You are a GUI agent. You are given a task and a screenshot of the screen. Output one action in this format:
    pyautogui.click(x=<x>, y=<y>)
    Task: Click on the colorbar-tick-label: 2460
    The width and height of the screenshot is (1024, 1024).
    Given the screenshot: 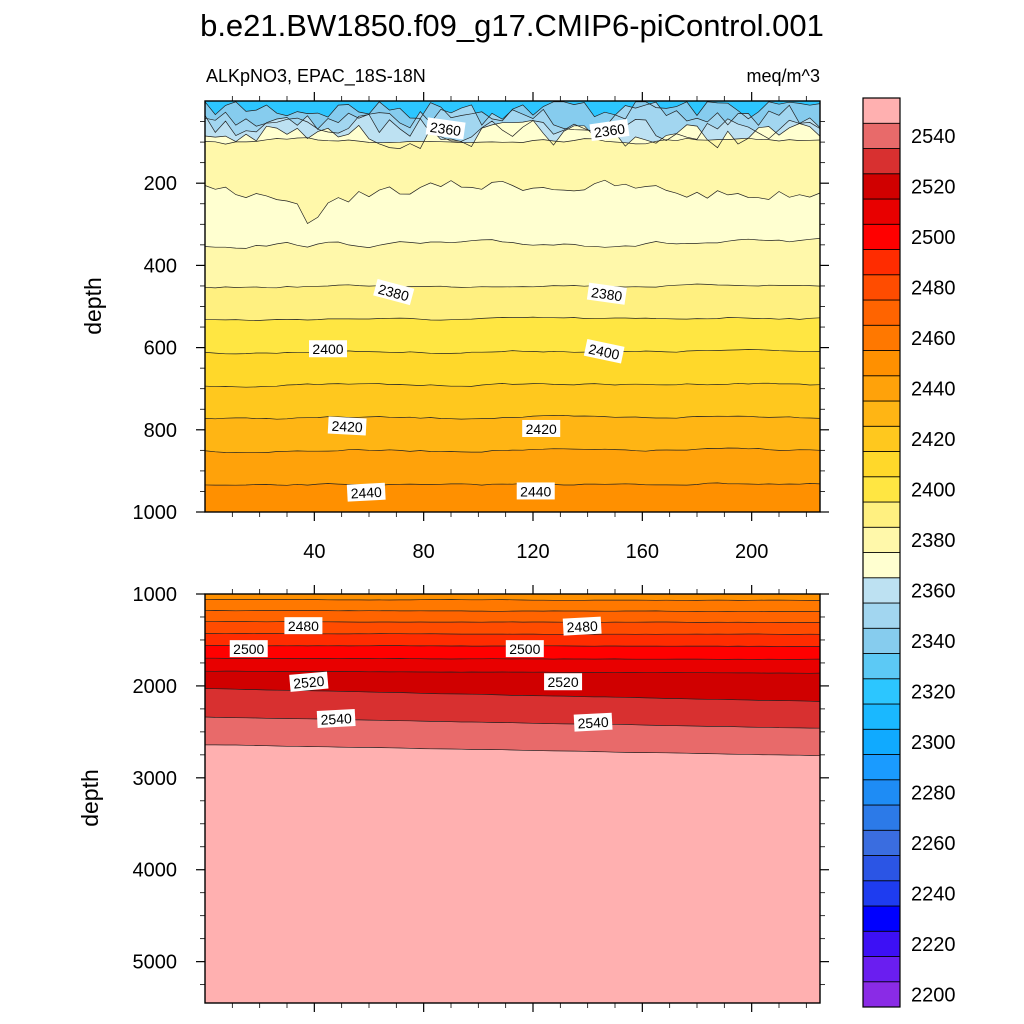 What is the action you would take?
    pyautogui.click(x=933, y=339)
    